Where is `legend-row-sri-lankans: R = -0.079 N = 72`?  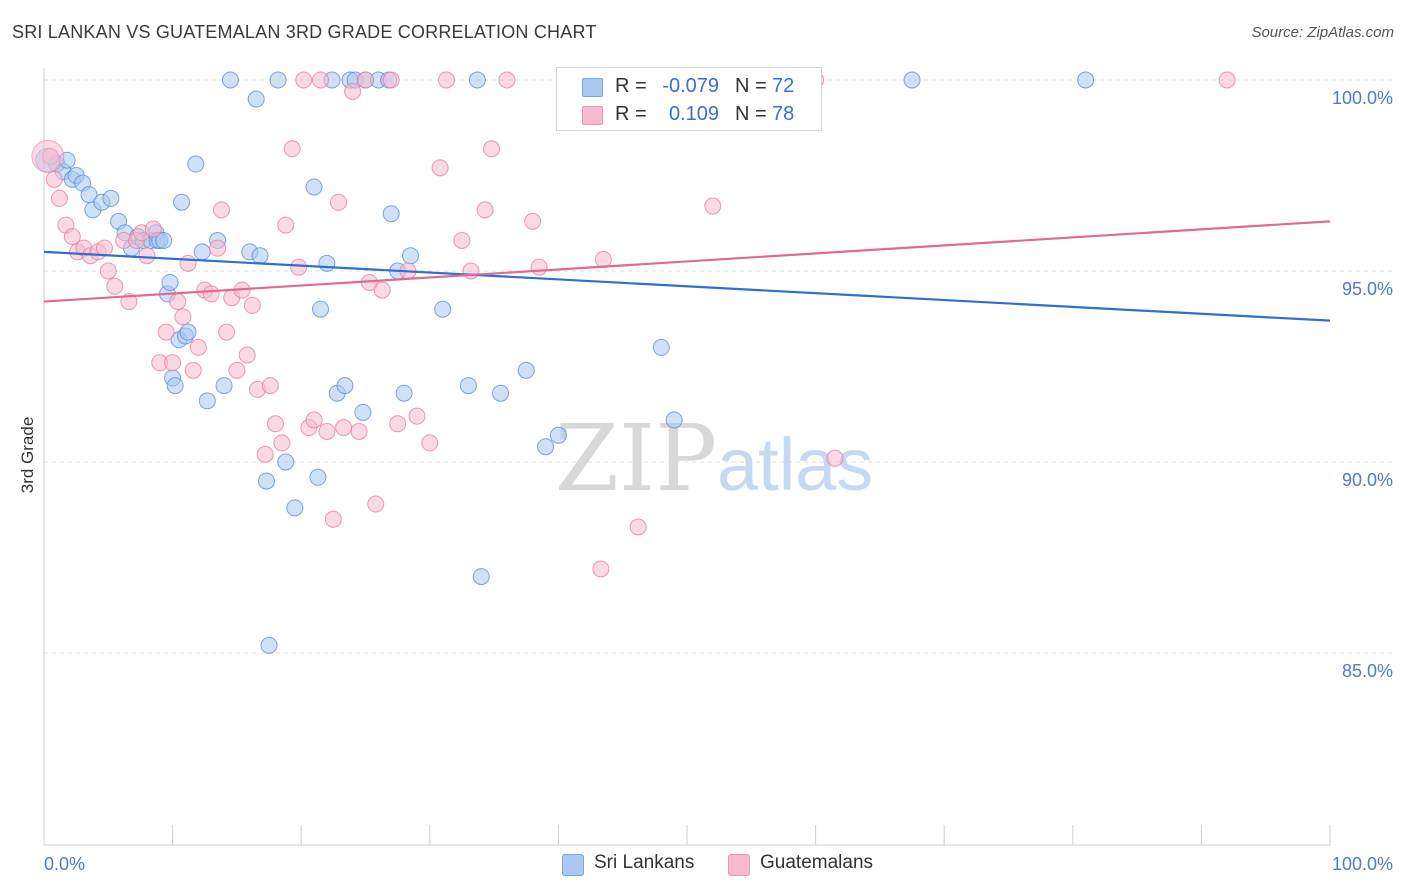 legend-row-sri-lankans: R = -0.079 N = 72 is located at coordinates (689, 87).